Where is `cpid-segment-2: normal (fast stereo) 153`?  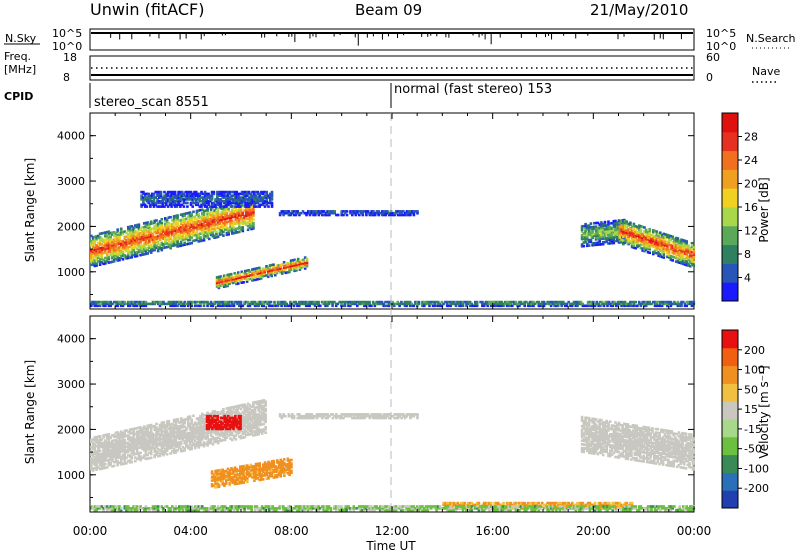 cpid-segment-2: normal (fast stereo) 153 is located at coordinates (473, 89).